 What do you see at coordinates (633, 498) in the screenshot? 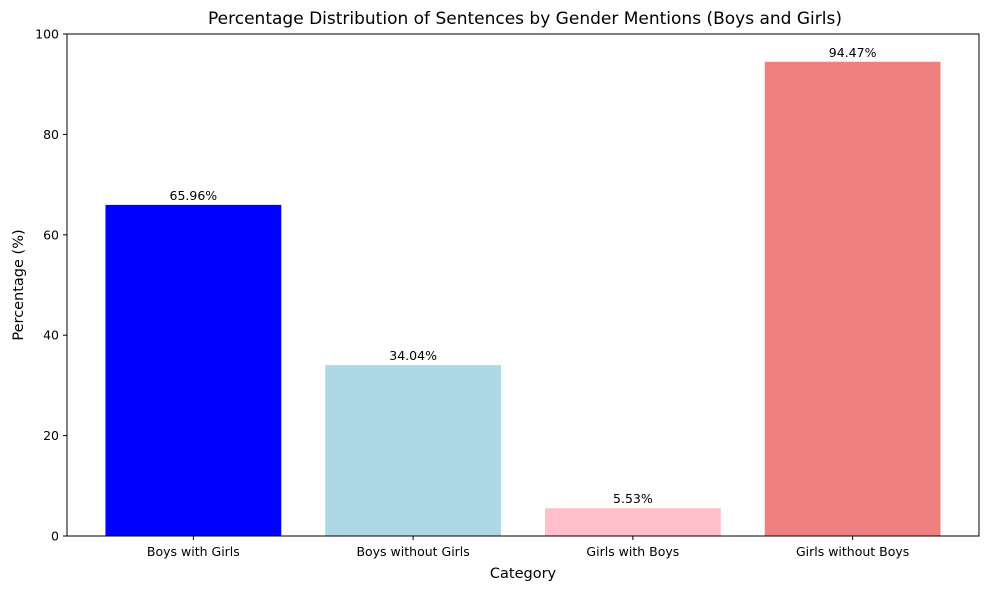
I see `data-label-3: 5.53%` at bounding box center [633, 498].